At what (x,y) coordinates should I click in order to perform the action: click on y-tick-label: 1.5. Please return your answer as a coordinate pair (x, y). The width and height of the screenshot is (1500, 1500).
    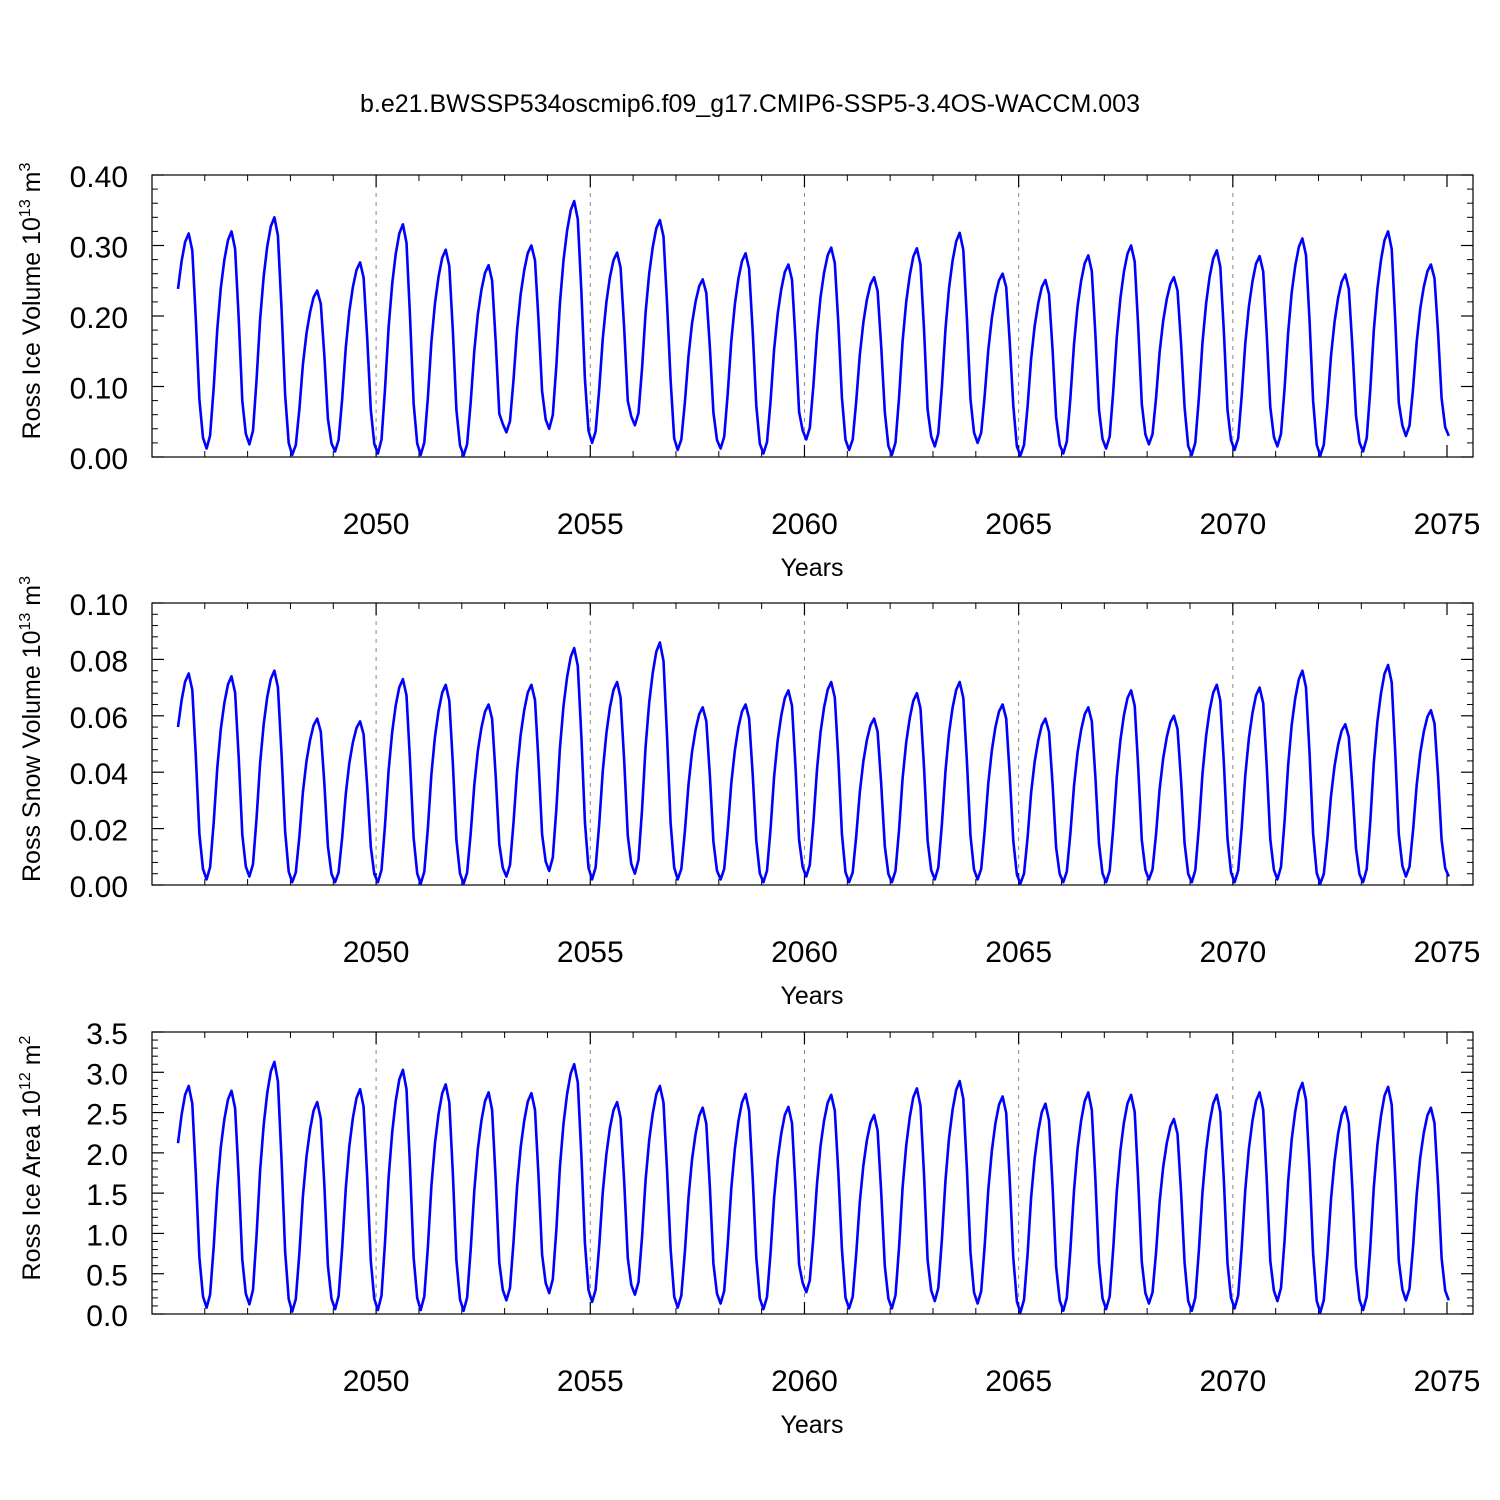
    Looking at the image, I should click on (107, 1195).